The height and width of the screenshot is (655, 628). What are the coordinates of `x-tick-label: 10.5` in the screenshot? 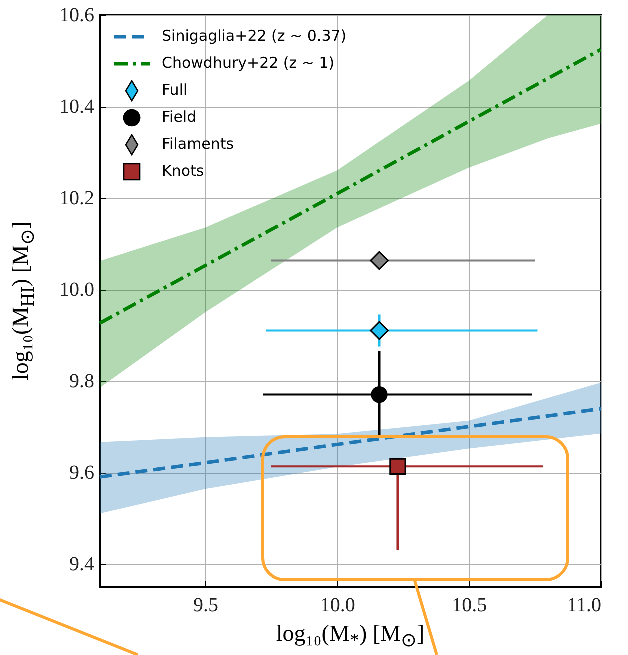 It's located at (470, 605).